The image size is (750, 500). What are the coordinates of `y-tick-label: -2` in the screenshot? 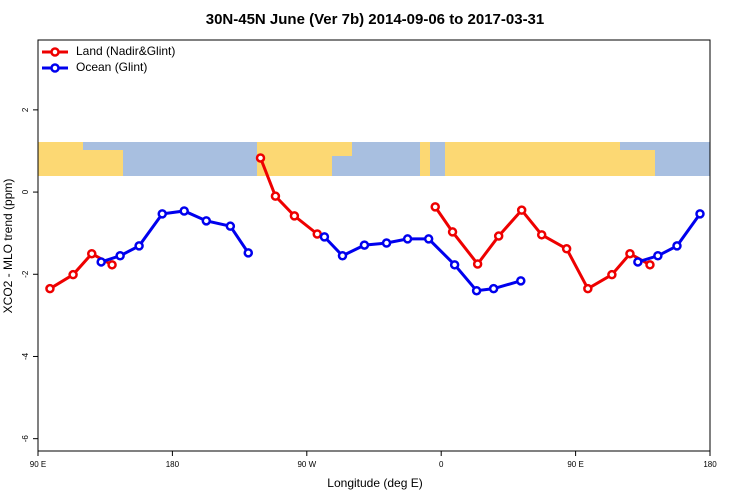 It's located at (25, 274).